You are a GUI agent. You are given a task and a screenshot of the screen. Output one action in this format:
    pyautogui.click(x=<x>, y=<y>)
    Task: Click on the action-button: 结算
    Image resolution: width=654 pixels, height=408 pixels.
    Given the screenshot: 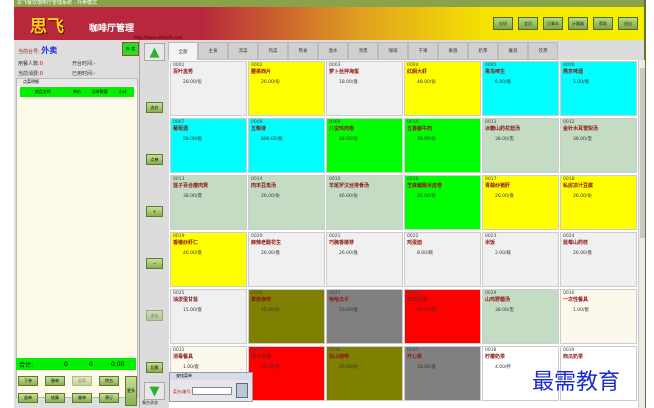 What is the action you would take?
    pyautogui.click(x=55, y=398)
    